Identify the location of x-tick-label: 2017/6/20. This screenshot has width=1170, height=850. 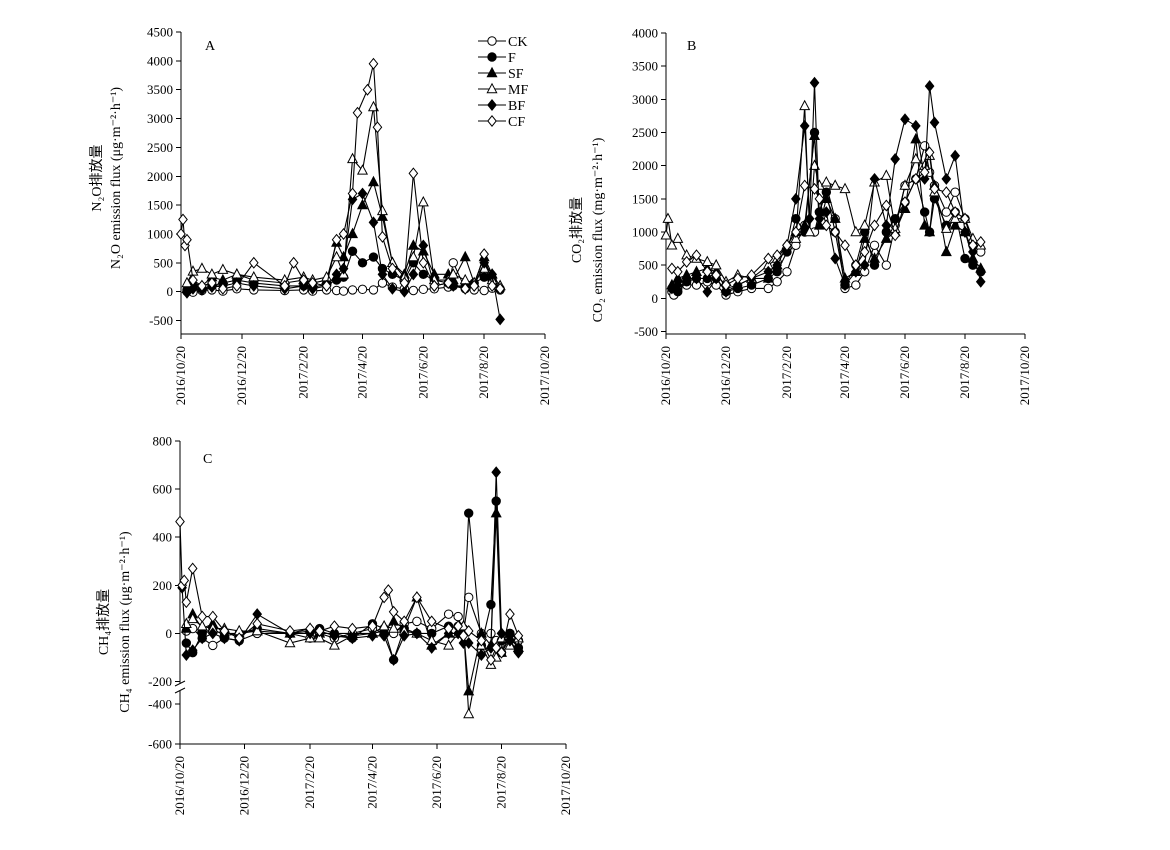
(904, 372).